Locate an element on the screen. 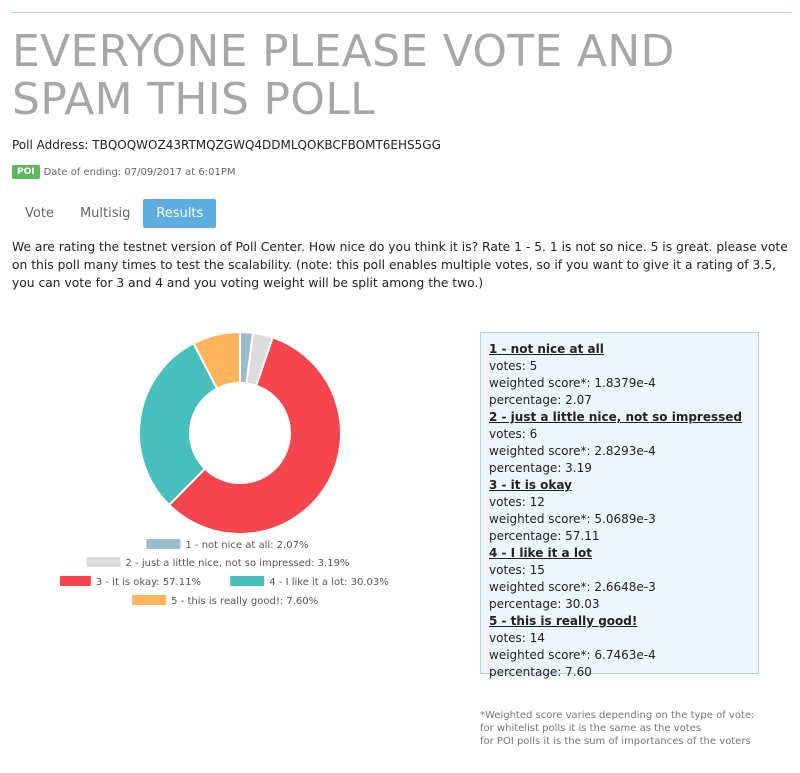 The width and height of the screenshot is (800, 773). legend-swatch-okay is located at coordinates (75, 581).